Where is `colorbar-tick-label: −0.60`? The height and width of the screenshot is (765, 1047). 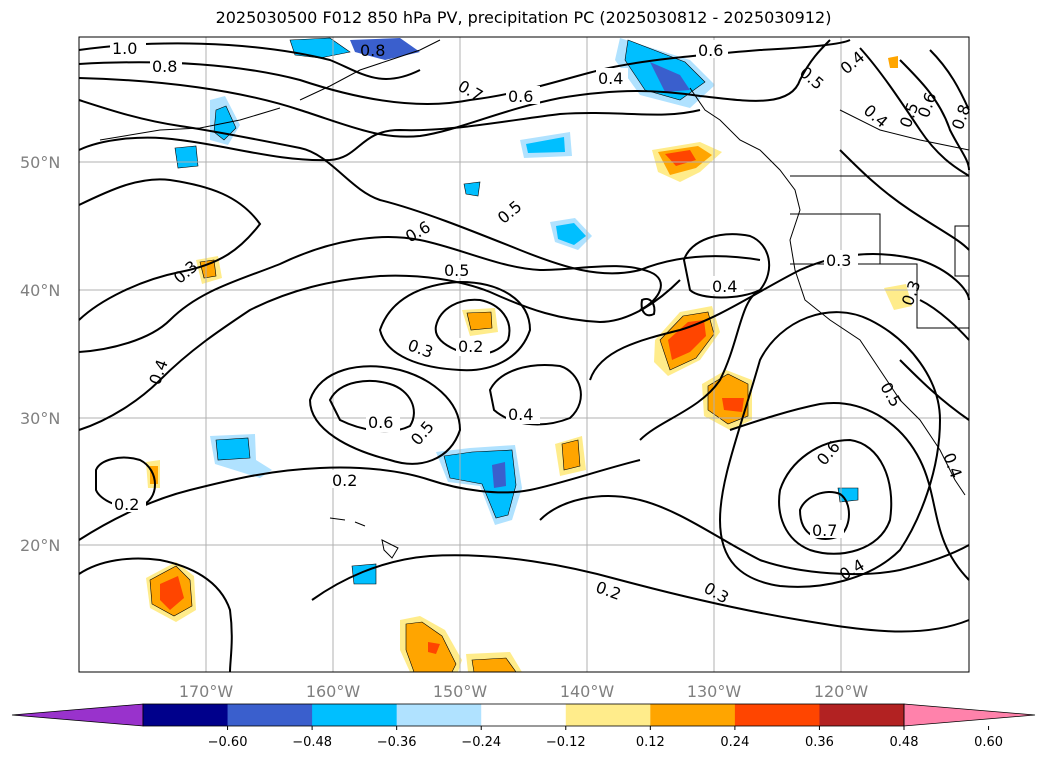 colorbar-tick-label: −0.60 is located at coordinates (228, 742).